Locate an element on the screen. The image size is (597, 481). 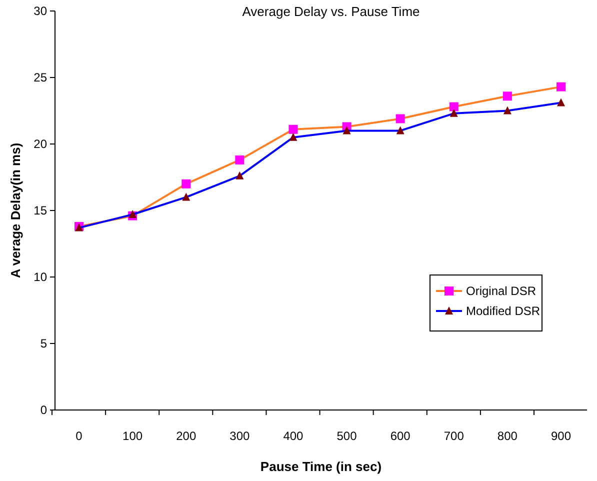
x-tick-label: 300 is located at coordinates (240, 436).